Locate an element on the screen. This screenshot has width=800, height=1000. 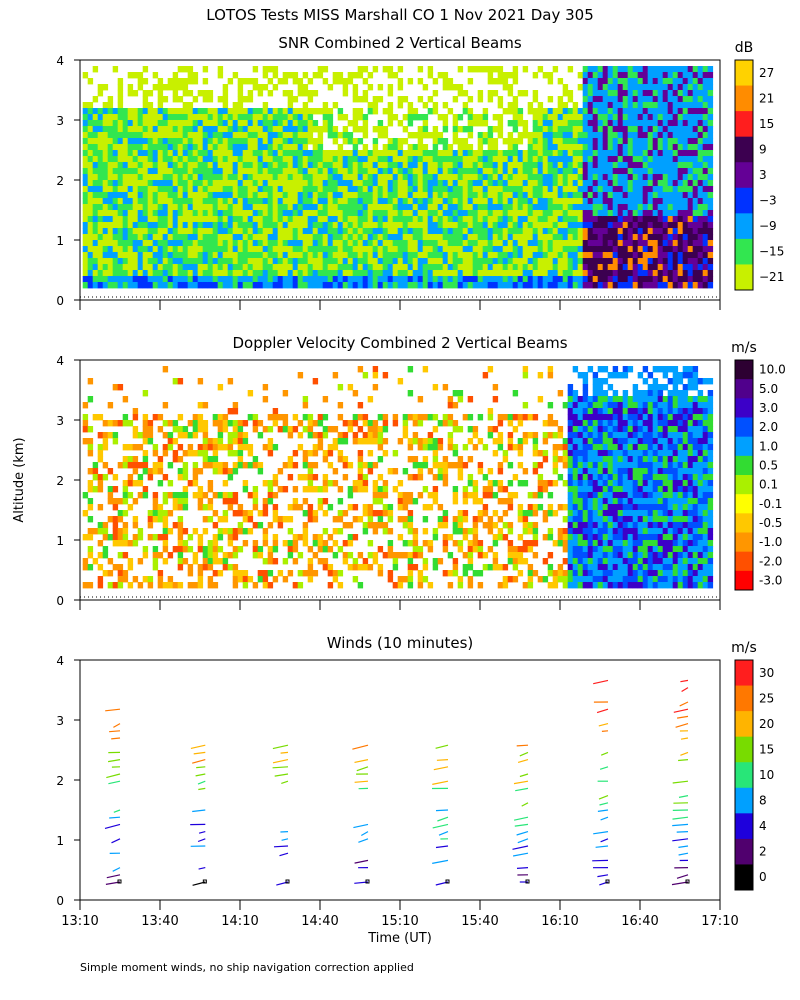
colorbar-label: 27 is located at coordinates (766, 73).